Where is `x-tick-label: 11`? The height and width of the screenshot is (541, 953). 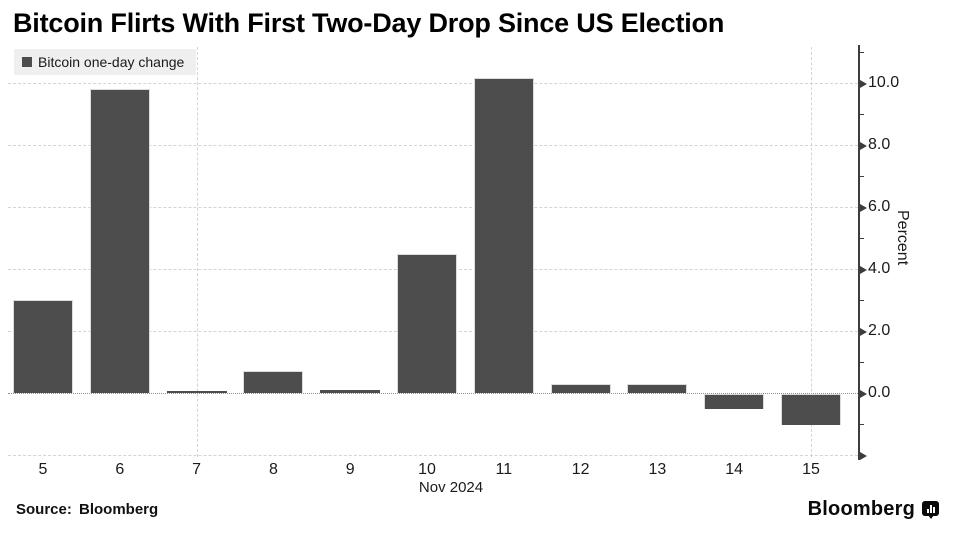
x-tick-label: 11 is located at coordinates (504, 469).